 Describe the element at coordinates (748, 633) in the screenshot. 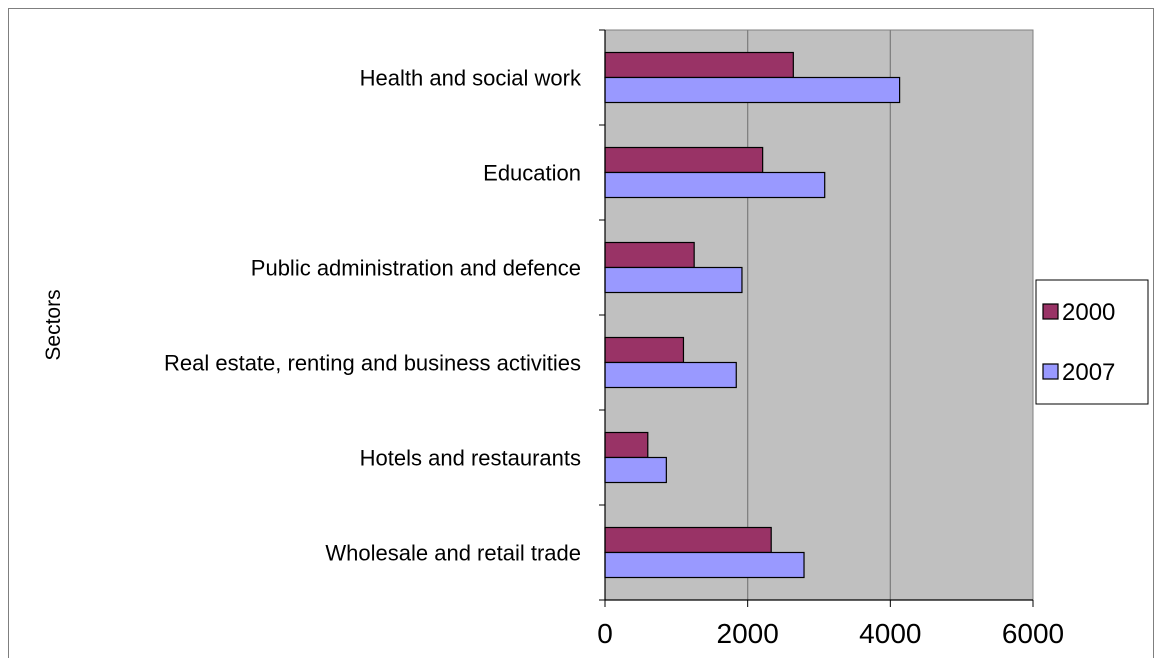

I see `x-tick-label: 2000` at that location.